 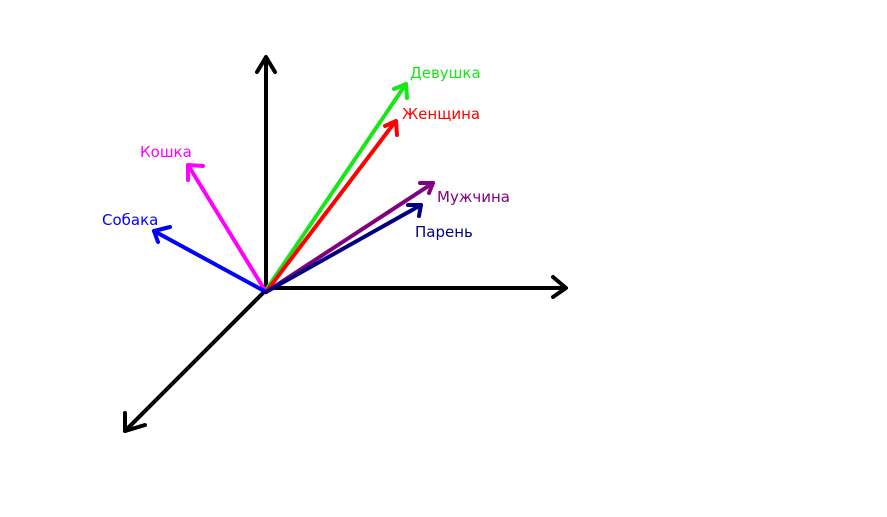 What do you see at coordinates (441, 114) in the screenshot?
I see `vector-label-zhenshchina: Женщина` at bounding box center [441, 114].